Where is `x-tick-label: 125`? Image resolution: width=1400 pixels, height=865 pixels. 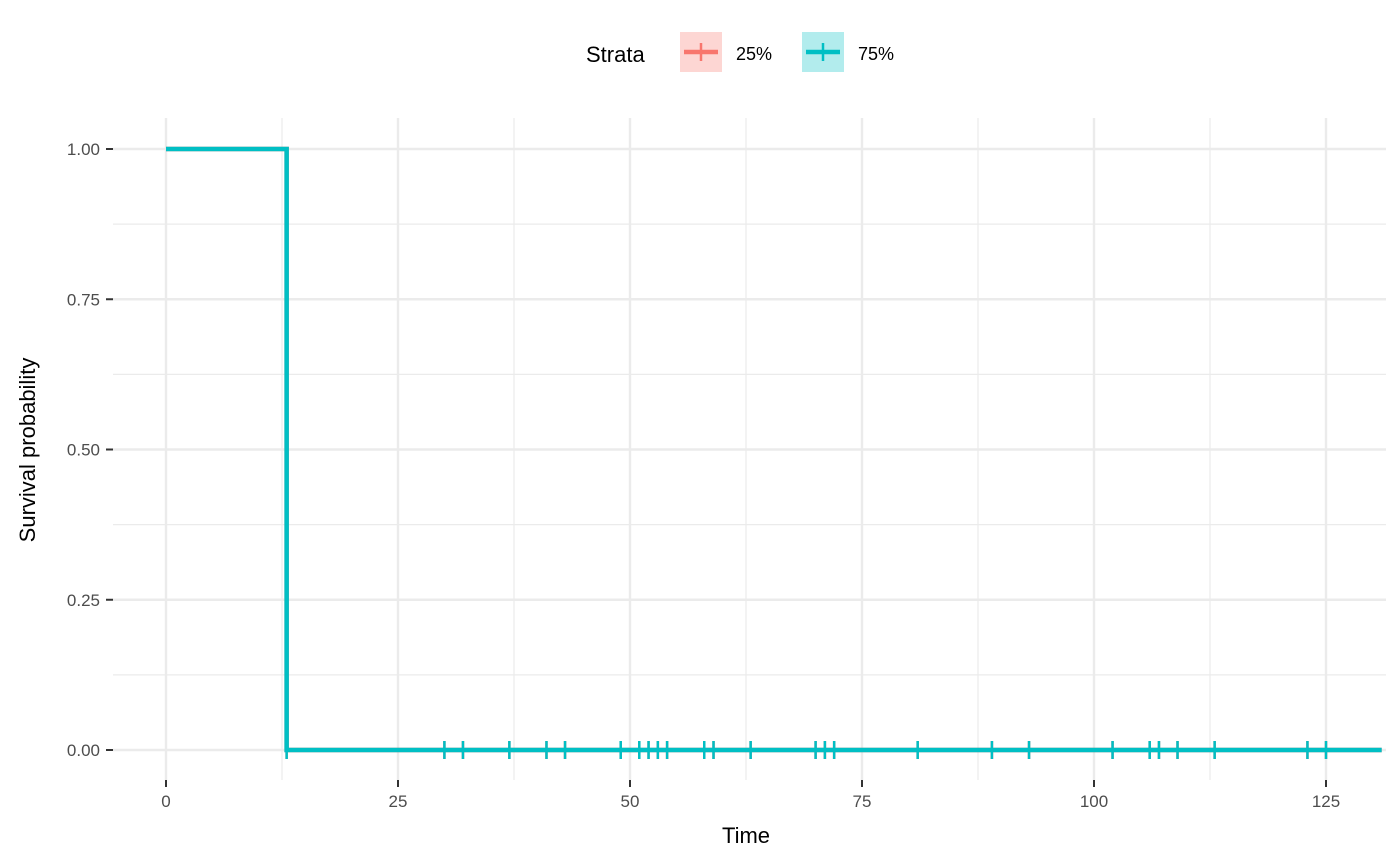
x-tick-label: 125 is located at coordinates (1326, 801).